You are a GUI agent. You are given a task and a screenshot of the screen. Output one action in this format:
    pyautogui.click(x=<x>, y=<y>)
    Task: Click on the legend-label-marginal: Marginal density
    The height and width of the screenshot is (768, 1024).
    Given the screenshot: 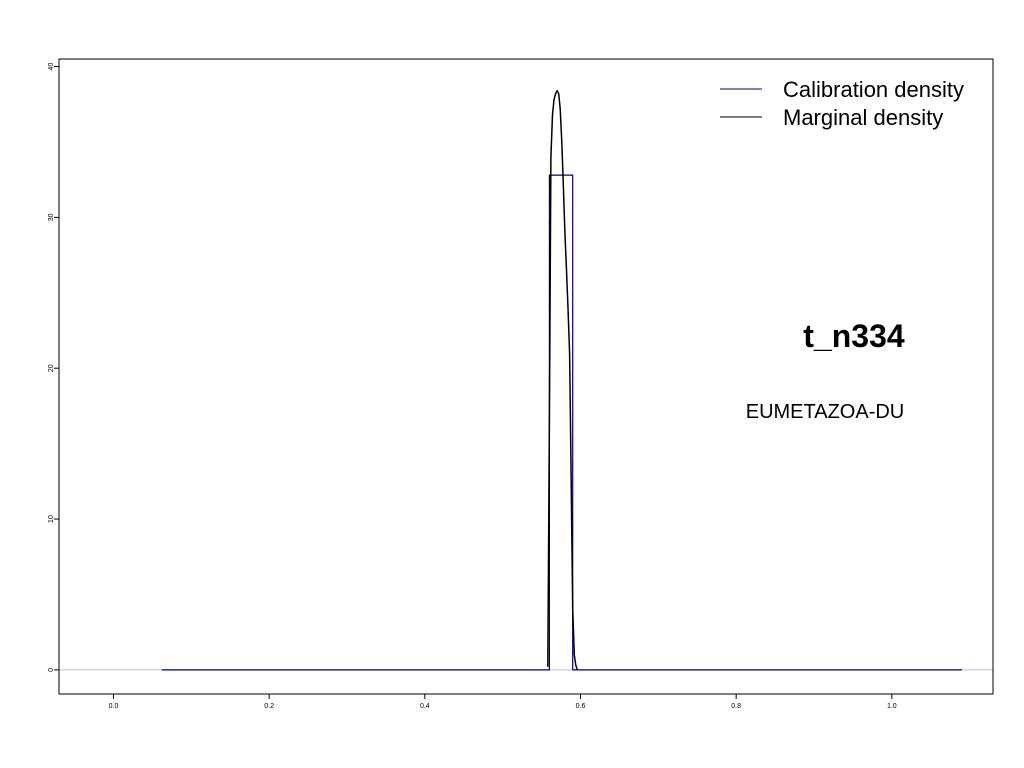 What is the action you would take?
    pyautogui.click(x=863, y=117)
    